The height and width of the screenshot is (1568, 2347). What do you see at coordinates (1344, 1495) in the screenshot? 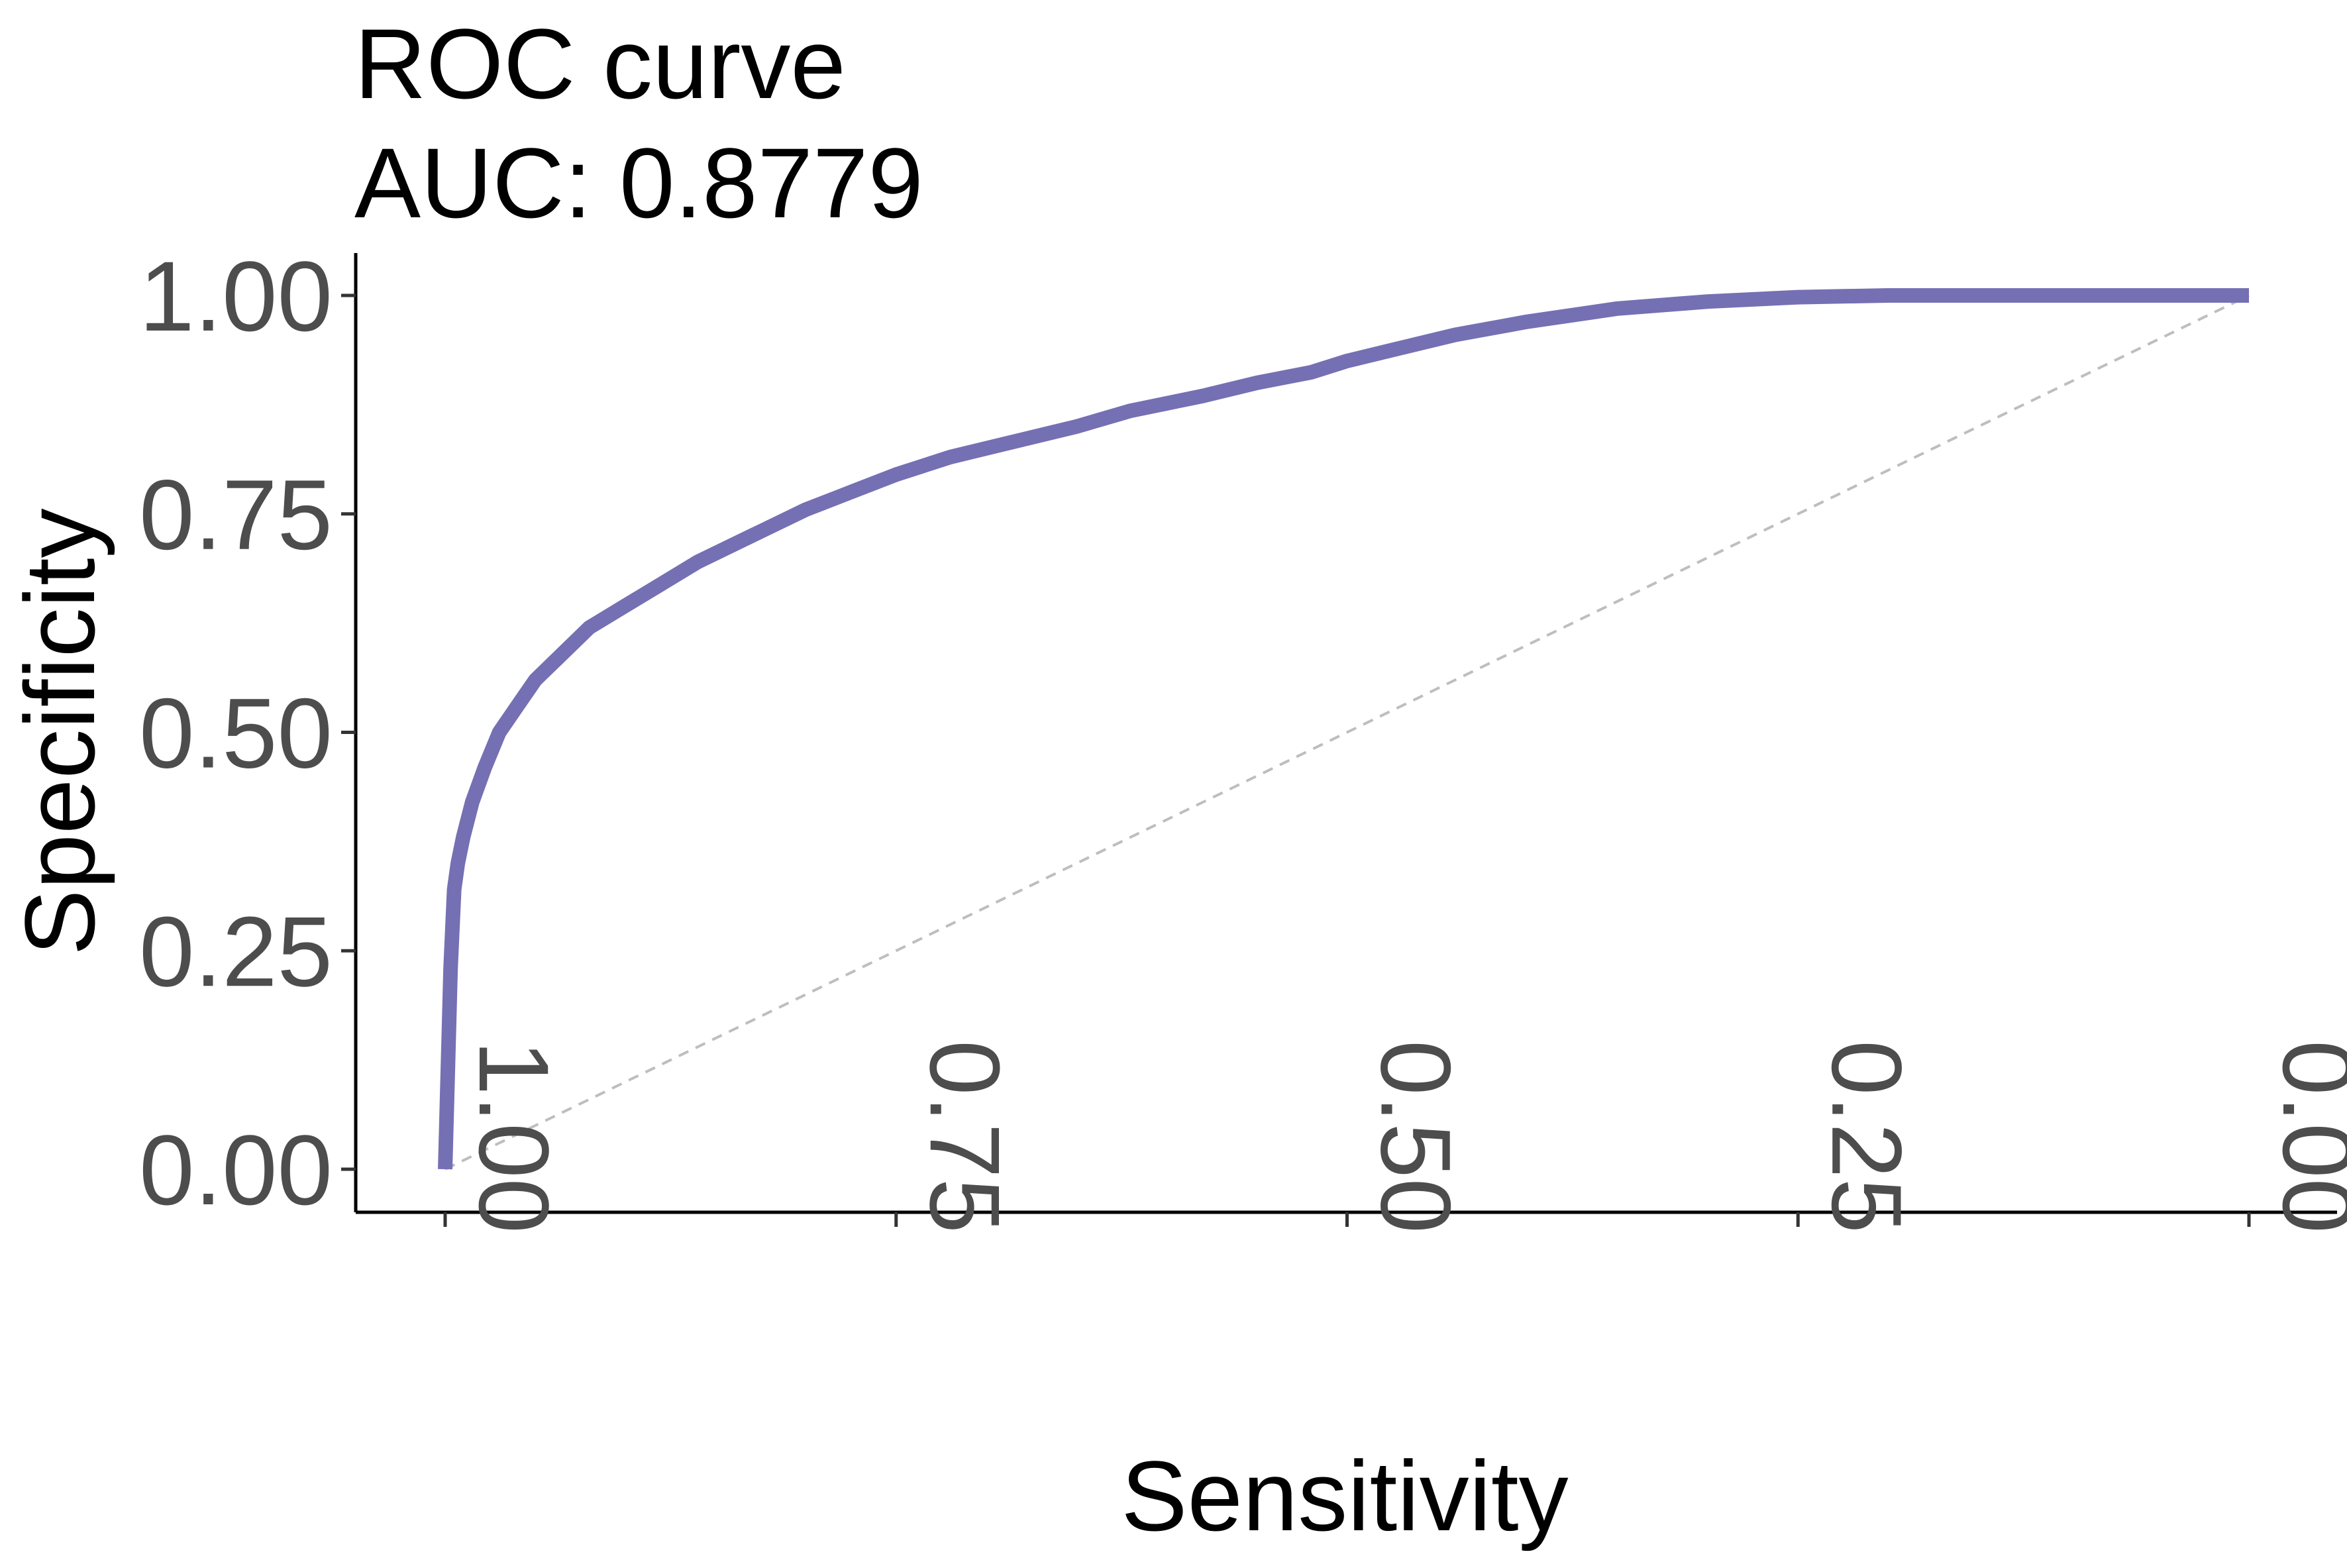
I see `x-axis-title: Sensitivity` at bounding box center [1344, 1495].